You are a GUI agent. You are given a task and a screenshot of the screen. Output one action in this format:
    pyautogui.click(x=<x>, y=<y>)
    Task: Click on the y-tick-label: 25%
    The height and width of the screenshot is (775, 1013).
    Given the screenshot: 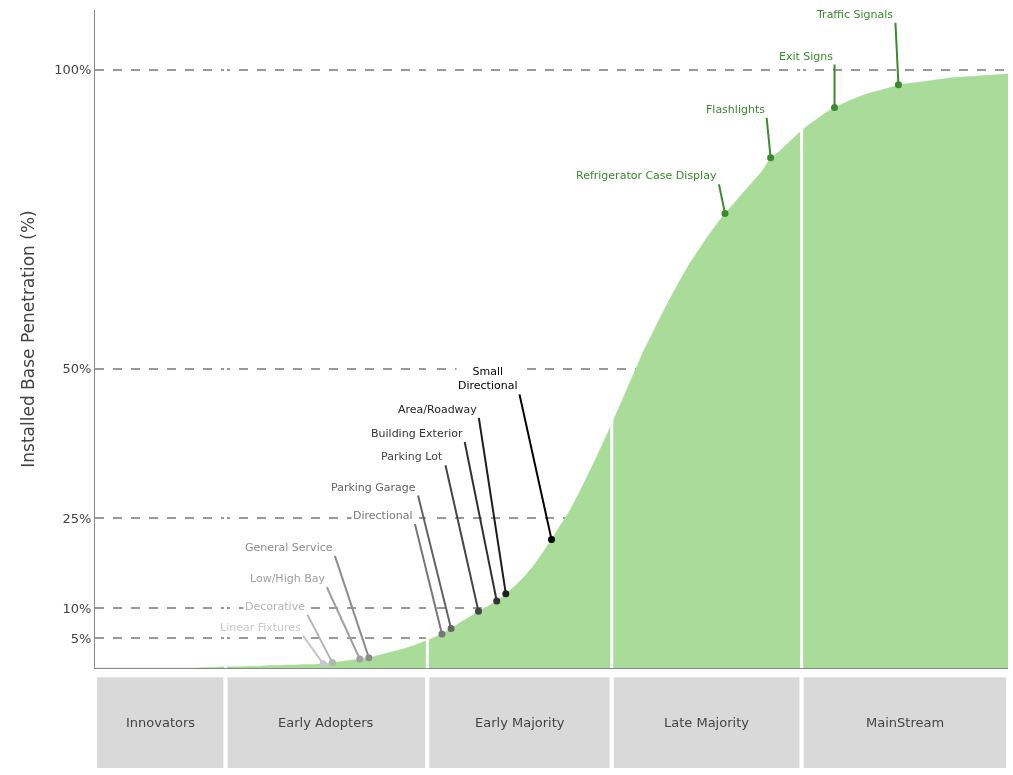 What is the action you would take?
    pyautogui.click(x=77, y=518)
    